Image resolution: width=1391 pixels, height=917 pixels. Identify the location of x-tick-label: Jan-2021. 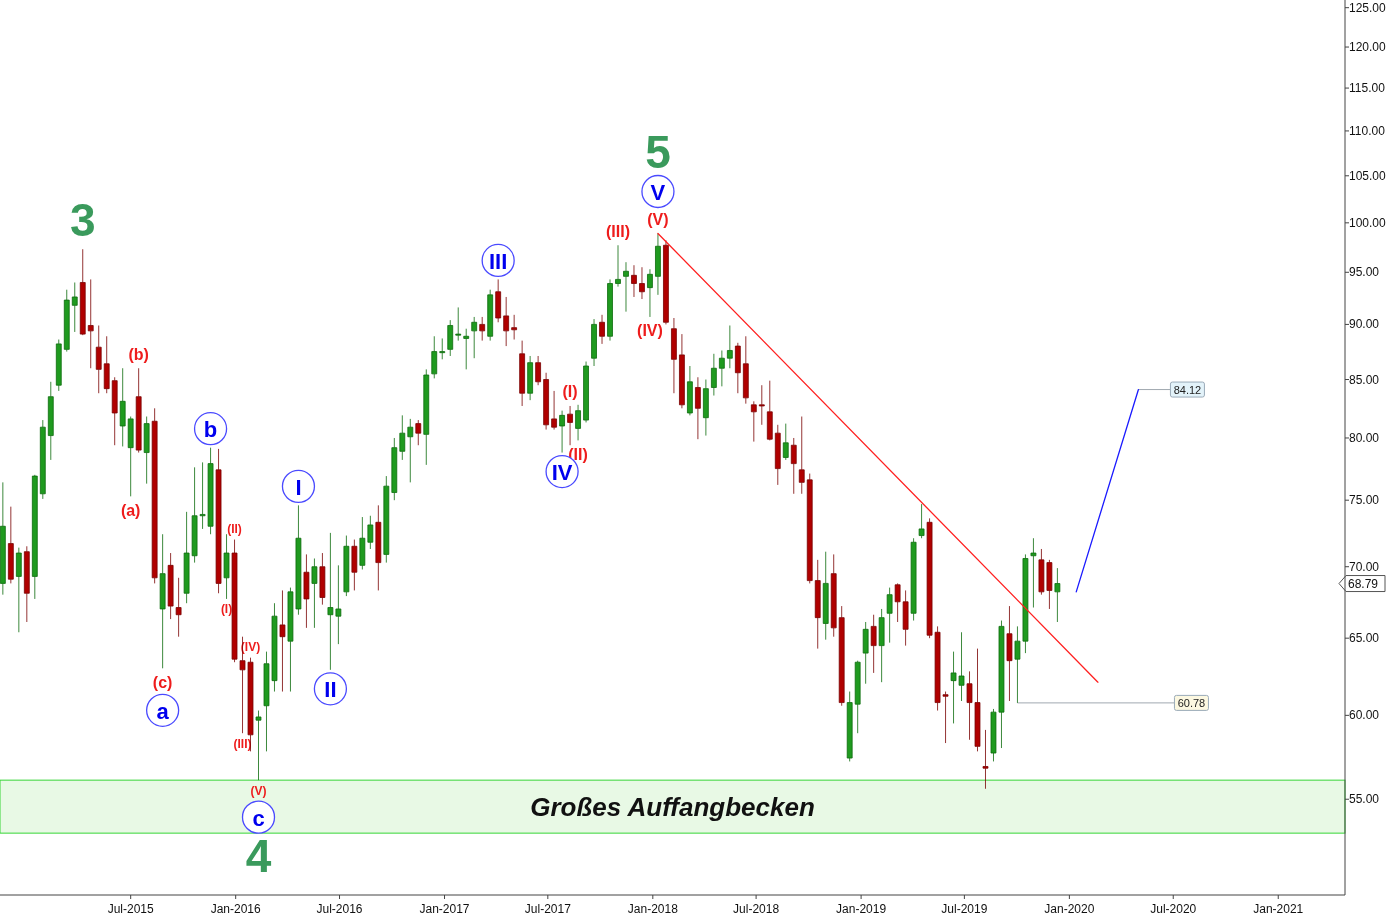
(1278, 909).